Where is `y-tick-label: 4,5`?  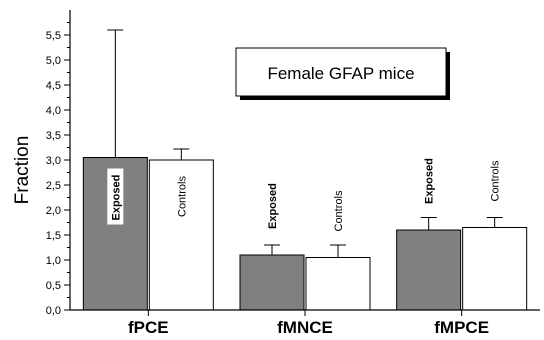 y-tick-label: 4,5 is located at coordinates (53, 86).